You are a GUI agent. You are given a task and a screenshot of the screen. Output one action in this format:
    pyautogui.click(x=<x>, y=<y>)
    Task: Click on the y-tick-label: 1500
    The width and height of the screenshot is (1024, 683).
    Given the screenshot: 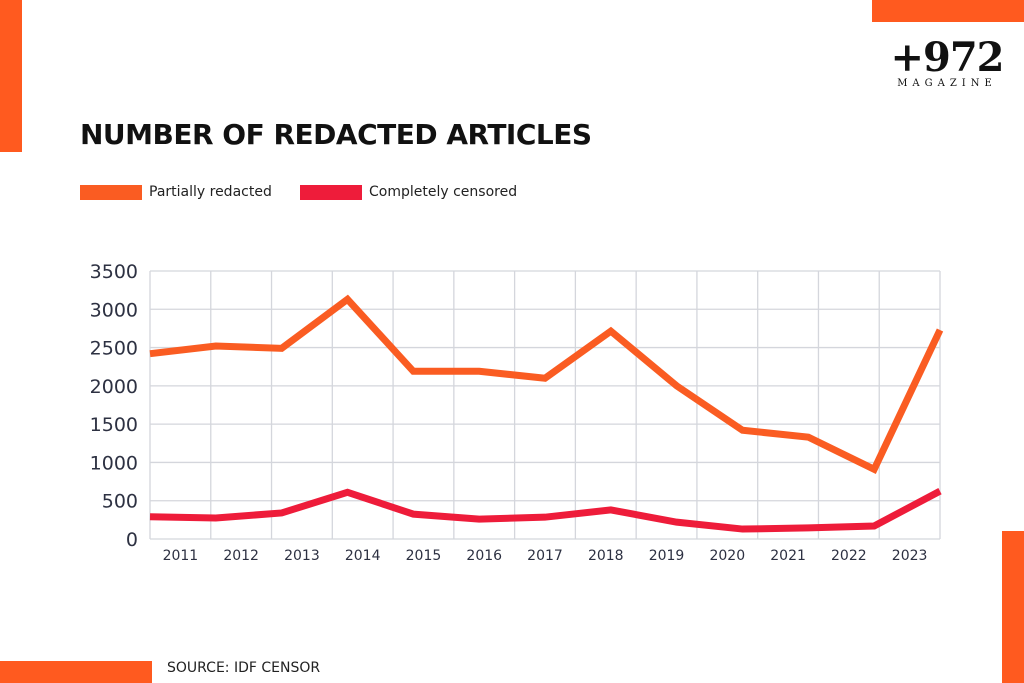 What is the action you would take?
    pyautogui.click(x=114, y=425)
    